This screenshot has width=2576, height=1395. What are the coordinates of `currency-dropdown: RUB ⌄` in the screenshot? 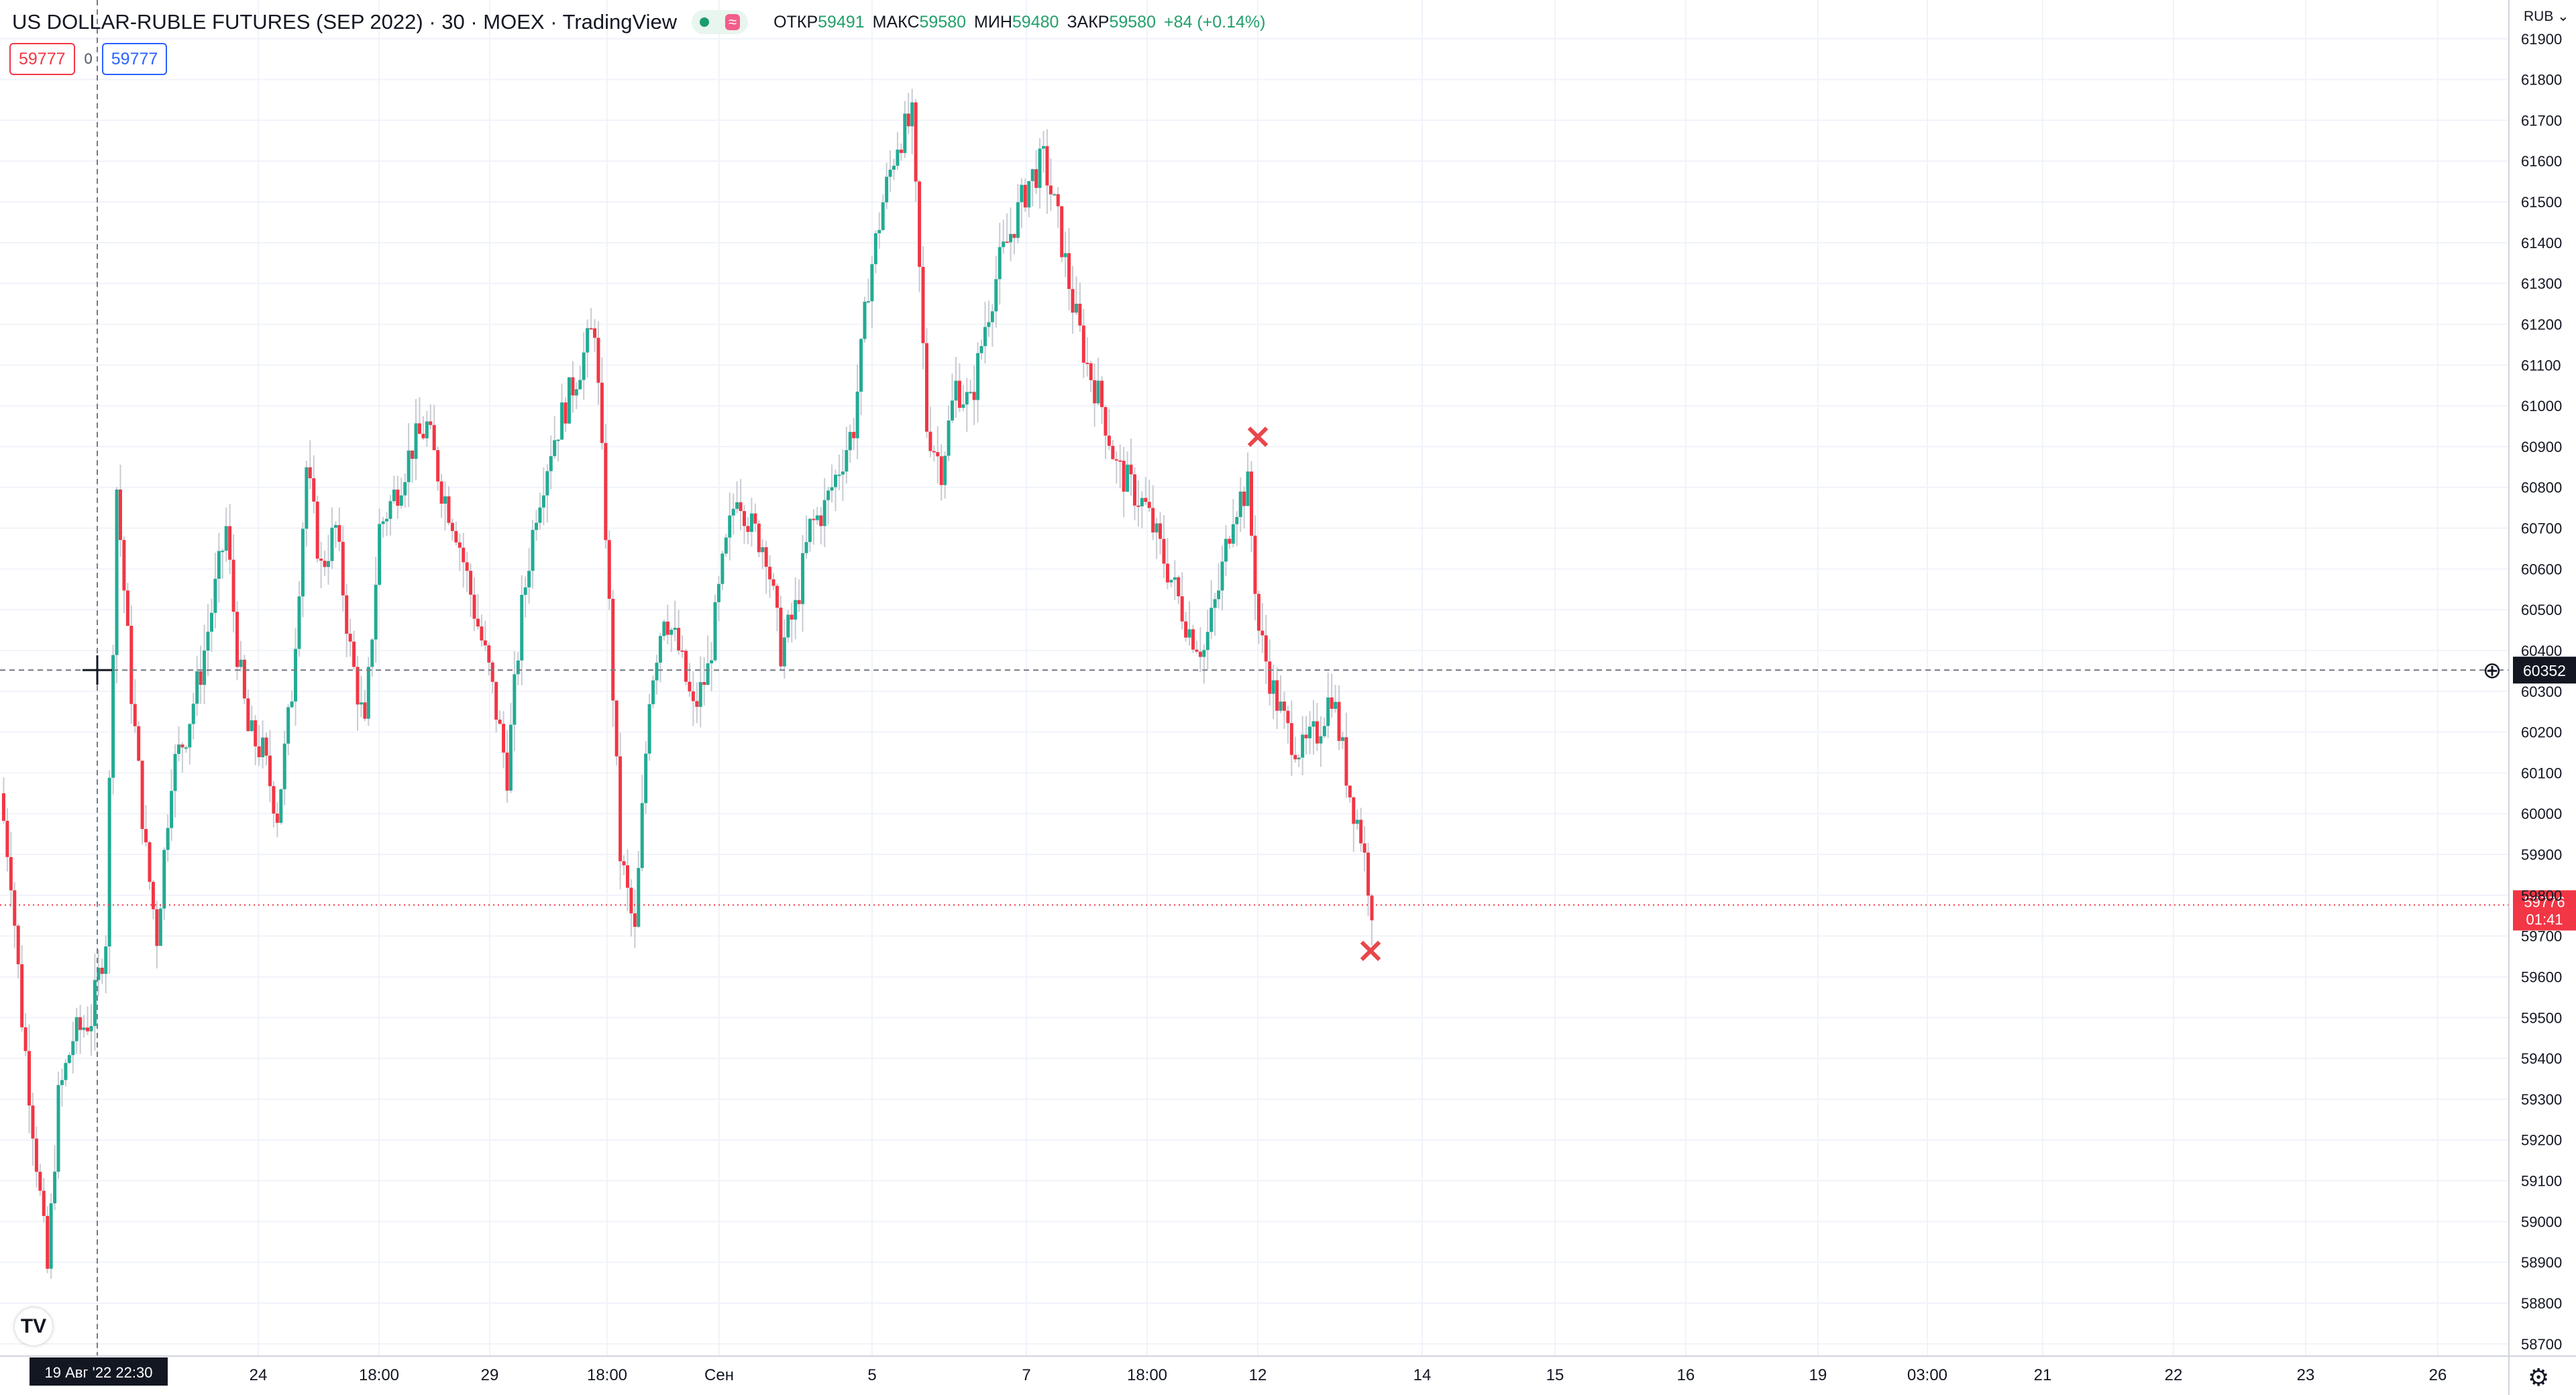 It's located at (2546, 16).